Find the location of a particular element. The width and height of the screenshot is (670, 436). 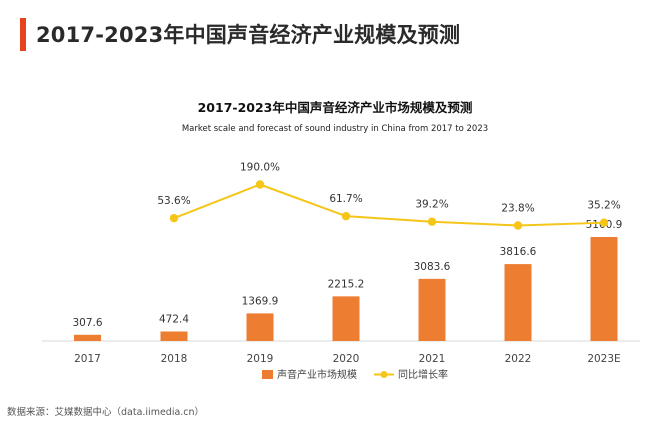

x-tick-2017: 2017 is located at coordinates (87, 359).